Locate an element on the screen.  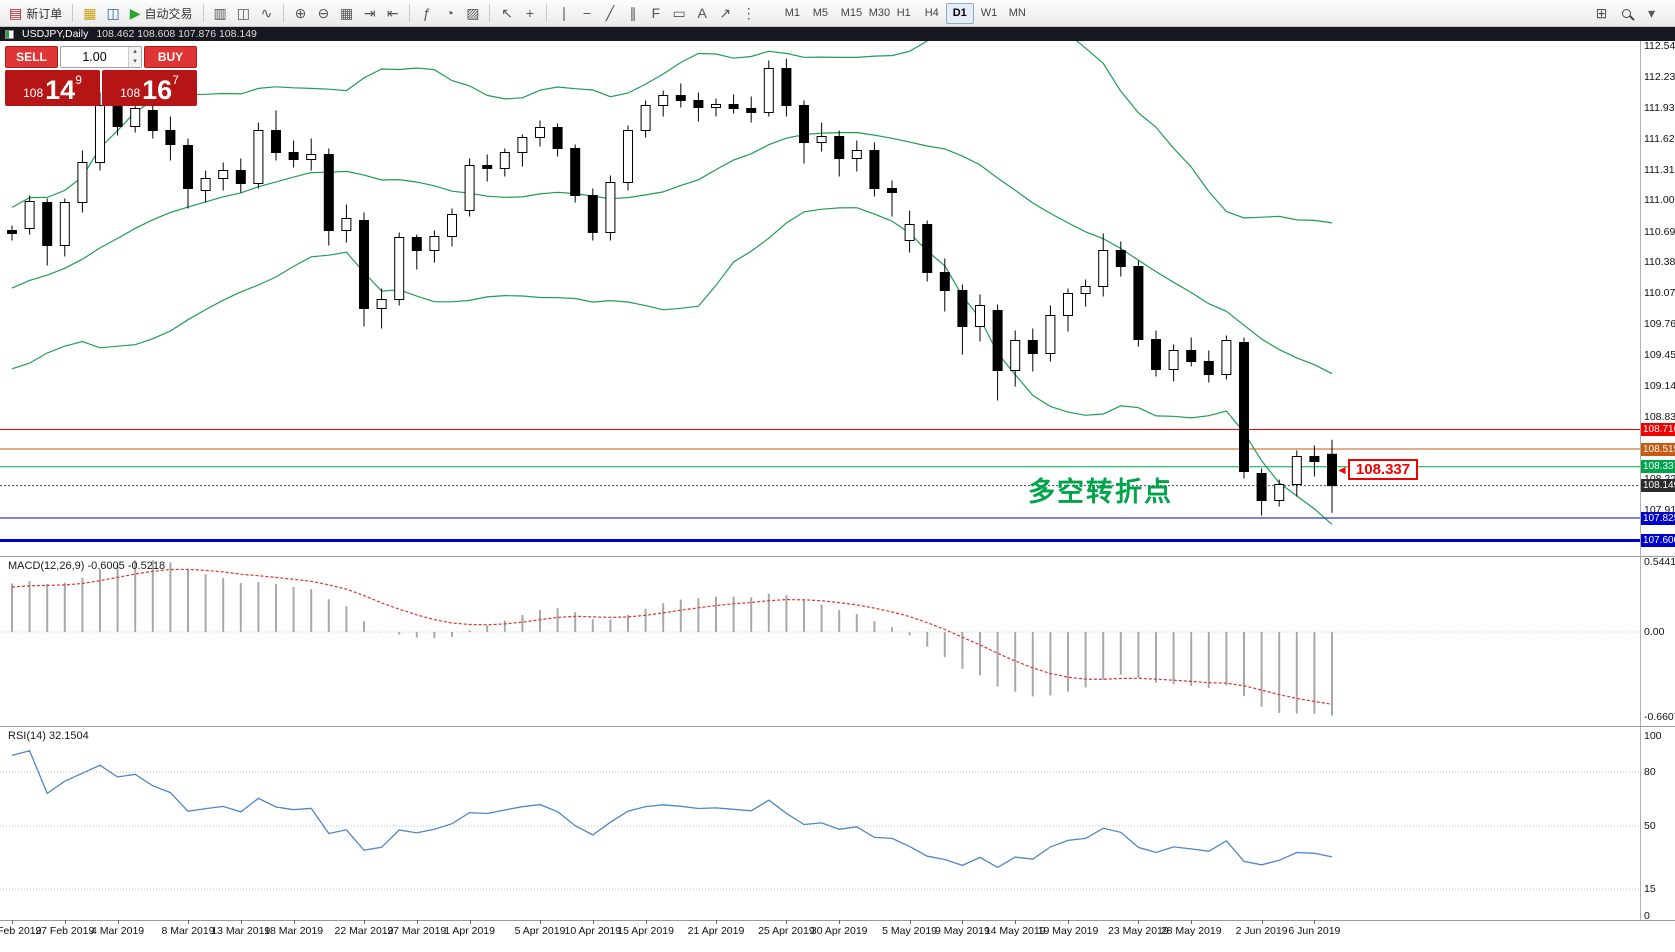
volume-spinner: ▴ ▾ is located at coordinates (134, 57).